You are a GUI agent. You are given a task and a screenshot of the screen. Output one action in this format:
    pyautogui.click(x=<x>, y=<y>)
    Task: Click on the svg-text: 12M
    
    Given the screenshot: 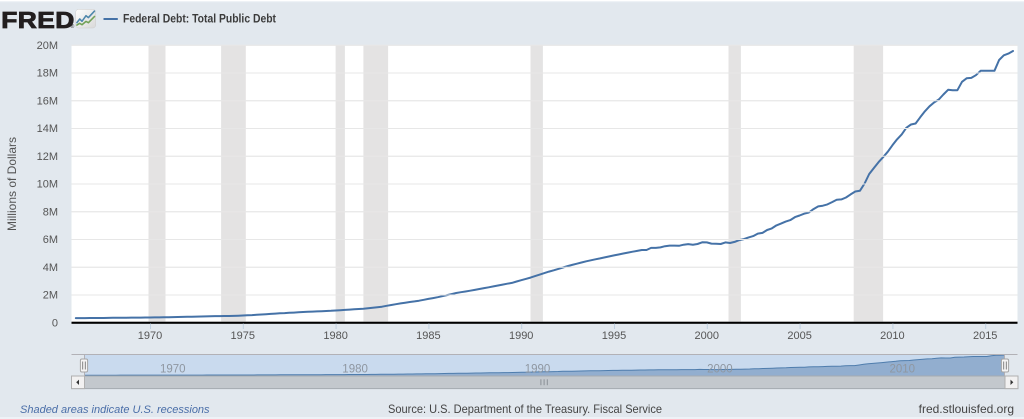 What is the action you would take?
    pyautogui.click(x=47, y=157)
    